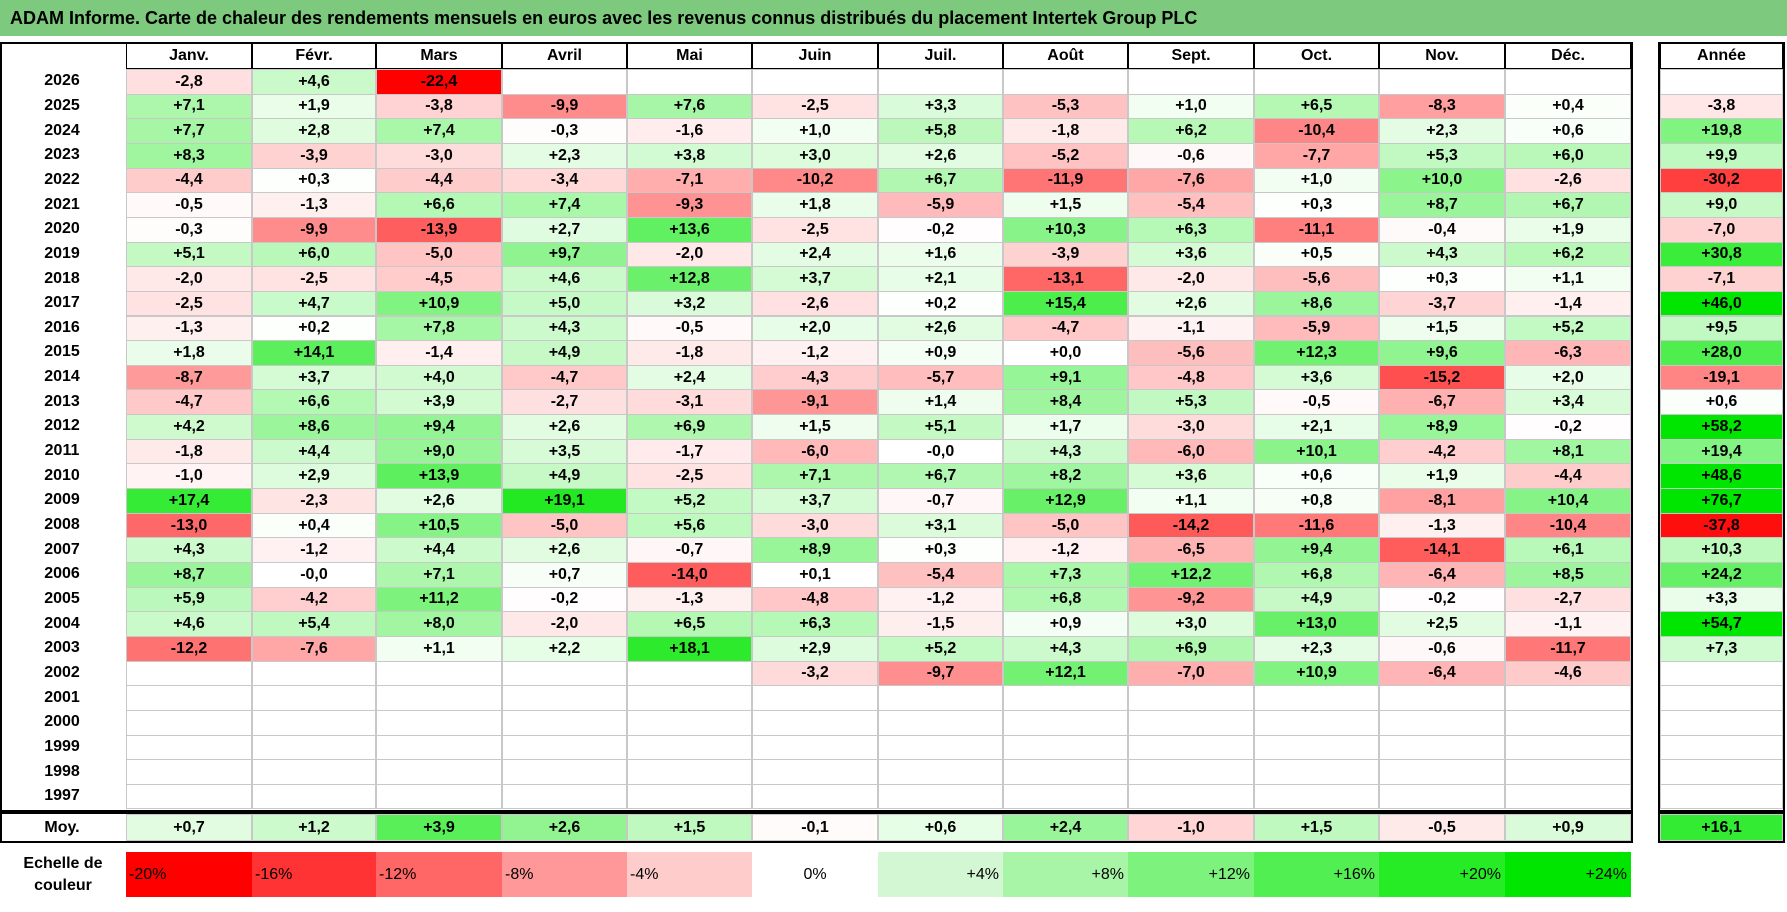  What do you see at coordinates (1191, 155) in the screenshot?
I see `heatmap-cell: -0,6` at bounding box center [1191, 155].